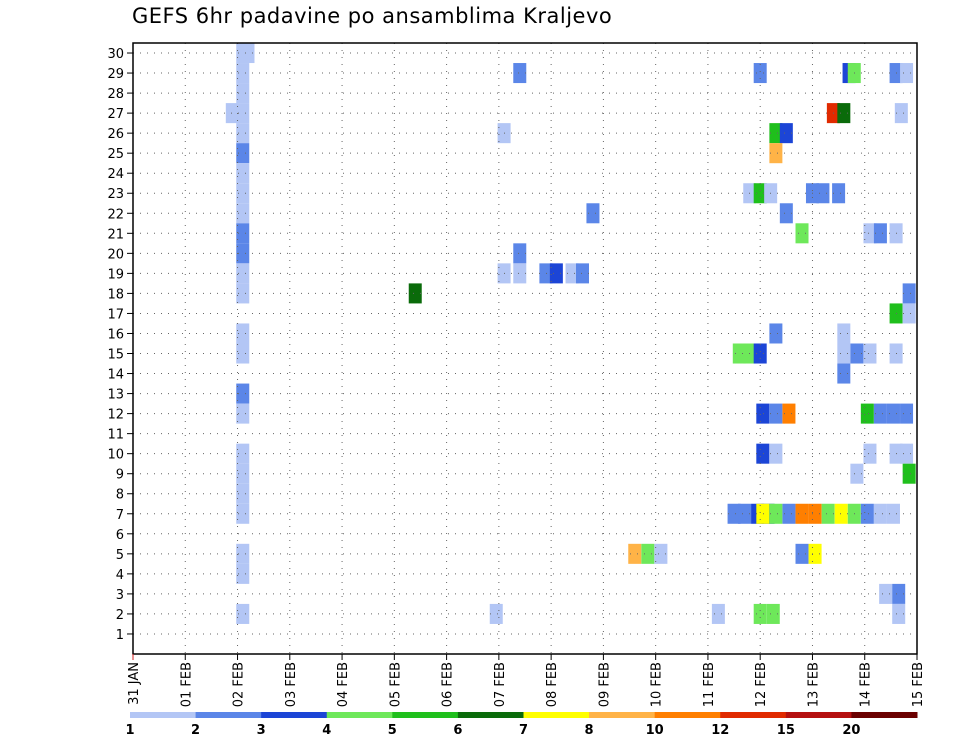 The width and height of the screenshot is (960, 742). Describe the element at coordinates (720, 730) in the screenshot. I see `colorbar-label: 12` at that location.